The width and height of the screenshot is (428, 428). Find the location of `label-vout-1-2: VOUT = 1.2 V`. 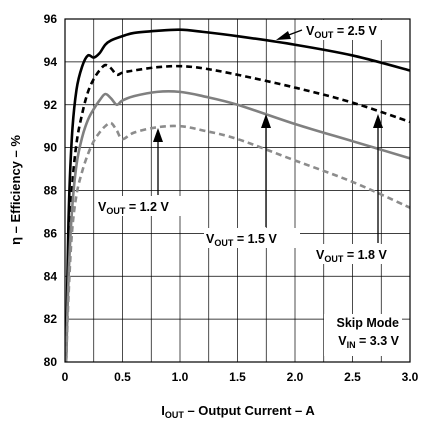

label-vout-1-2: VOUT = 1.2 V is located at coordinates (133, 208).